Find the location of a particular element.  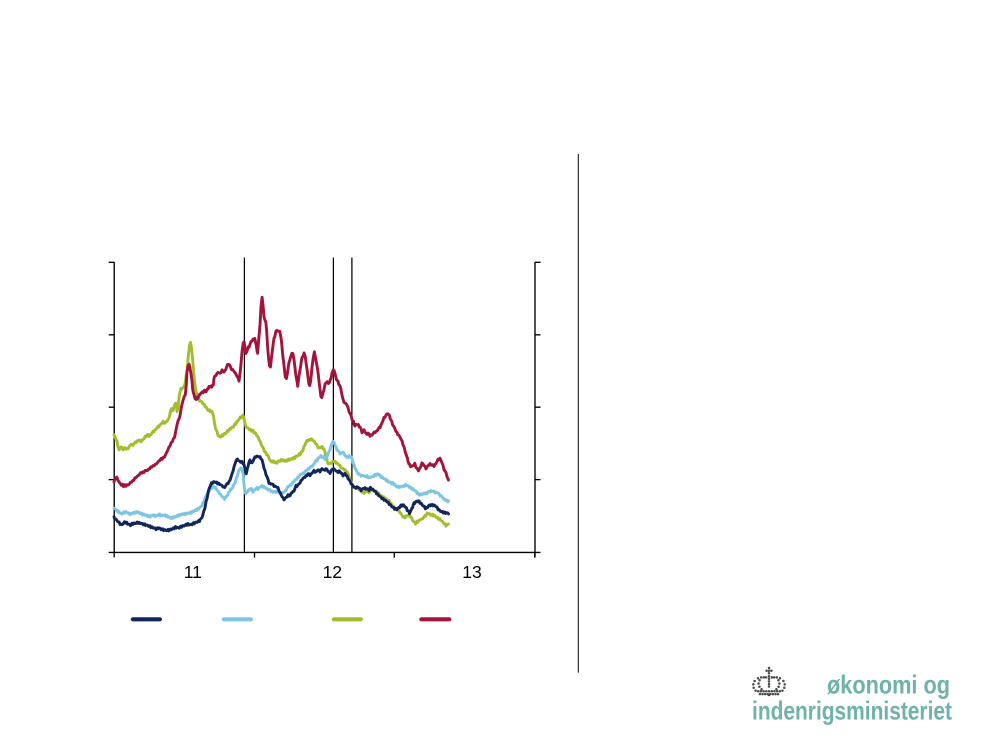

svg-text: indenrigsministeriet is located at coordinates (852, 711).